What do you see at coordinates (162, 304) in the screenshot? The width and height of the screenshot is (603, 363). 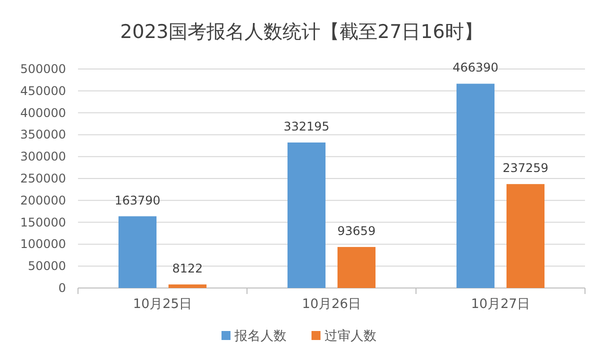 I see `x-tick-label: 10月25日` at bounding box center [162, 304].